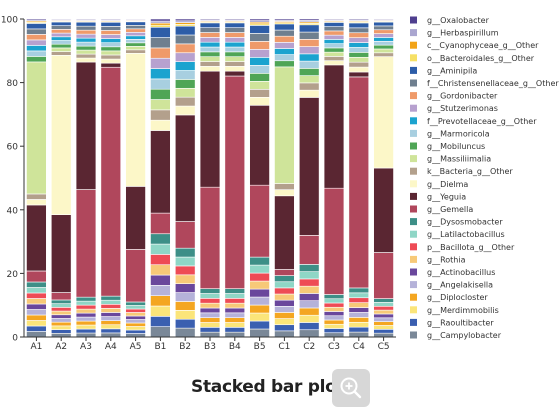  Describe the element at coordinates (284, 347) in the screenshot. I see `x-tick-label: C1` at that location.